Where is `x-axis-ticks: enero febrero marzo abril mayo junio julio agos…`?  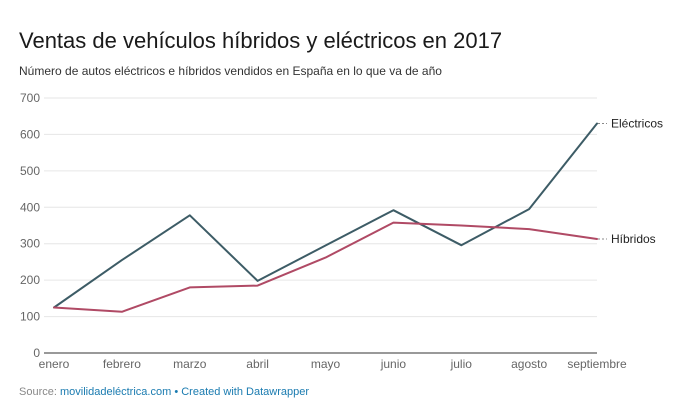 x-axis-ticks: enero febrero marzo abril mayo junio julio agos… is located at coordinates (333, 364).